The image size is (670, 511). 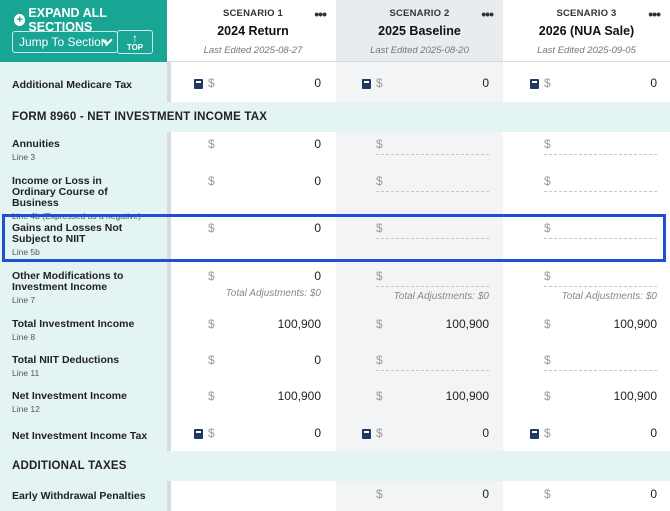 I want to click on section-title: ADDITIONAL TAXES, so click(x=69, y=466).